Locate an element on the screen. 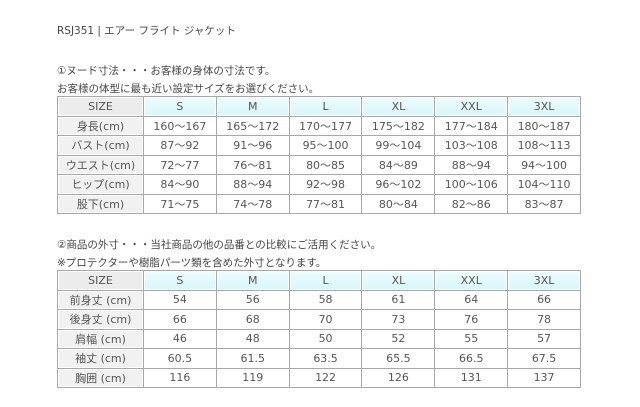 The image size is (640, 407). table-cell: 100～106 is located at coordinates (471, 184).